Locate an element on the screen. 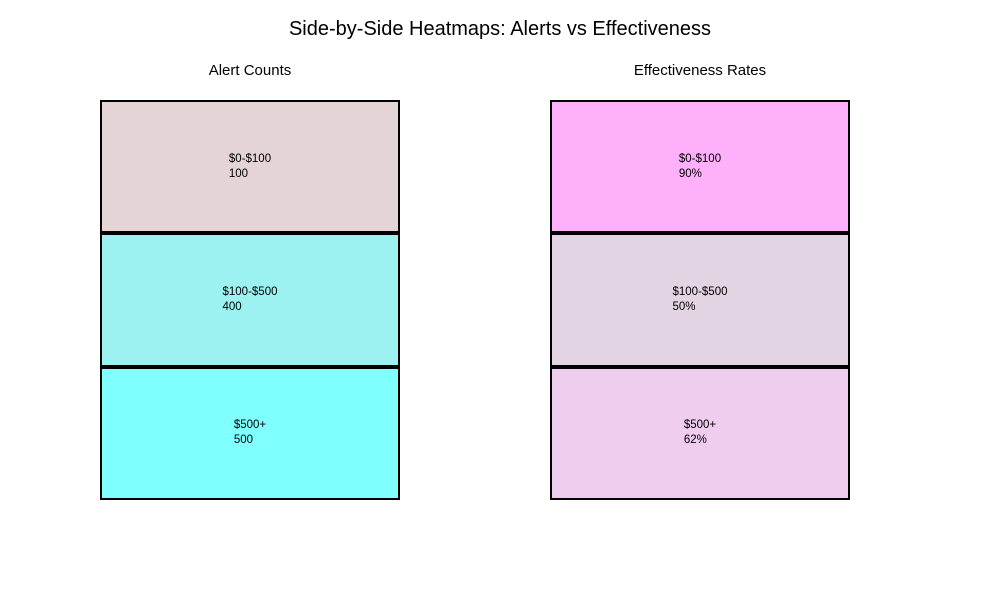  heatmap-cell: $0-$100 100 is located at coordinates (250, 167).